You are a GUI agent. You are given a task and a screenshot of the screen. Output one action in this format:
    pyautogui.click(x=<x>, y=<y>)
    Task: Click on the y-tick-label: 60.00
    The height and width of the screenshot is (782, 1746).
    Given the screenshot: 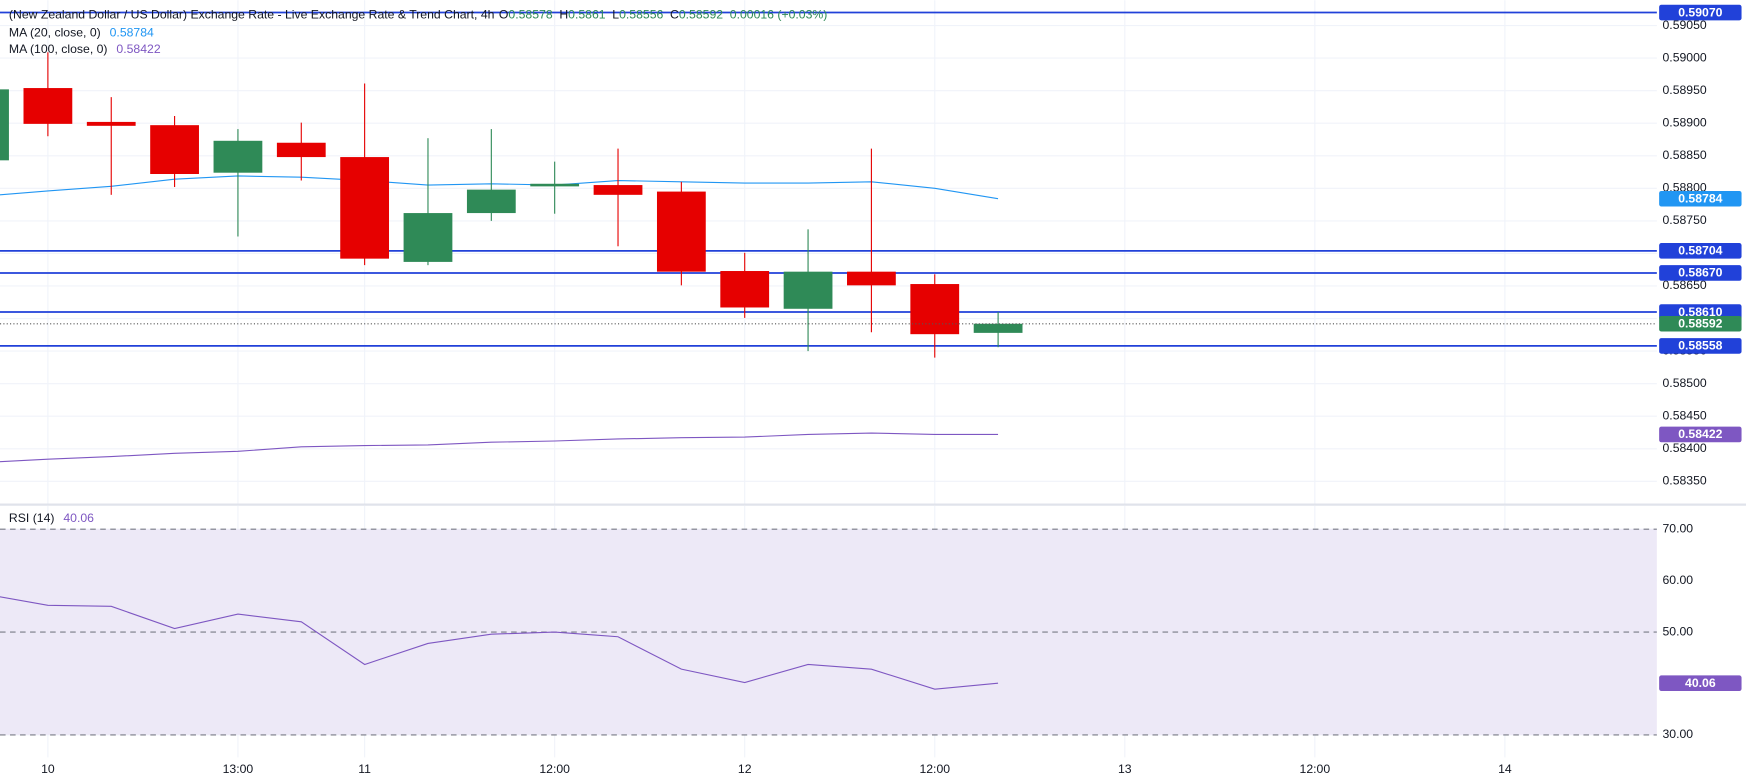 What is the action you would take?
    pyautogui.click(x=1677, y=580)
    